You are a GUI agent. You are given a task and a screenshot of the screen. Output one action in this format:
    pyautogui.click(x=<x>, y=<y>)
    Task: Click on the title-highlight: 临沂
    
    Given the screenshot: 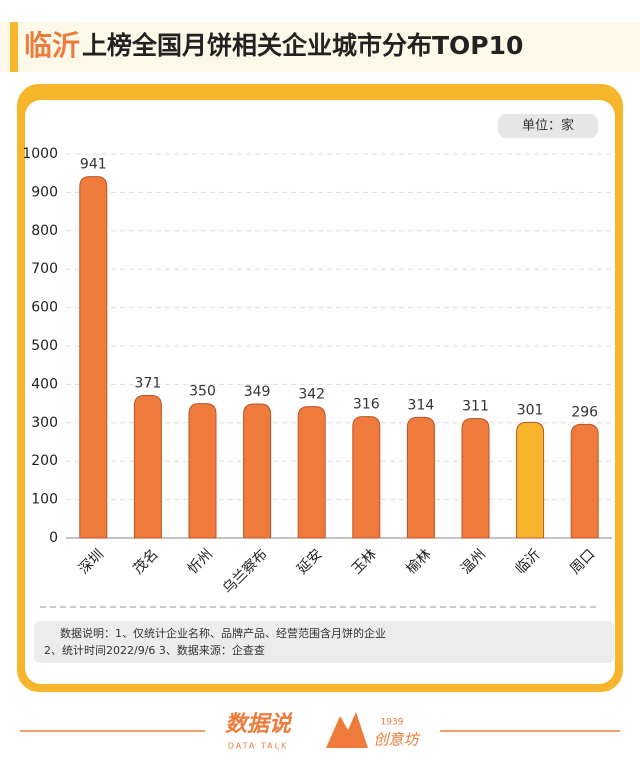 What is the action you would take?
    pyautogui.click(x=52, y=45)
    